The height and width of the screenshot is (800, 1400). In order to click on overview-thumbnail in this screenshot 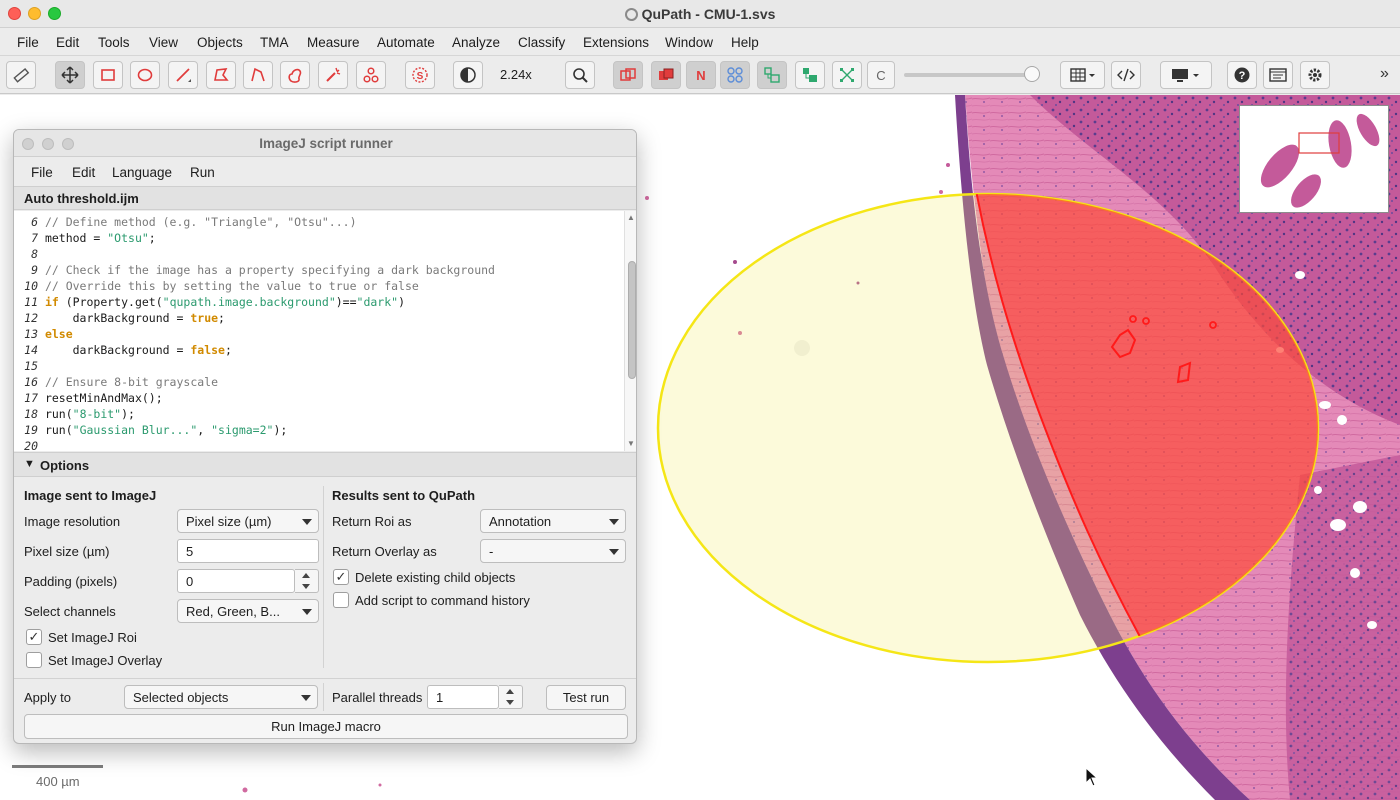, I will do `click(1314, 159)`.